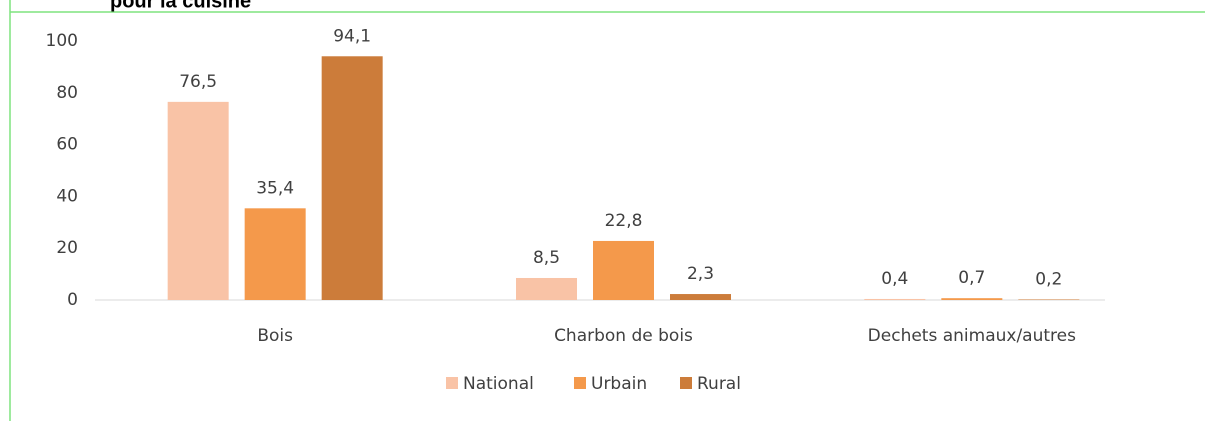  I want to click on y-tick-label: 100, so click(62, 41).